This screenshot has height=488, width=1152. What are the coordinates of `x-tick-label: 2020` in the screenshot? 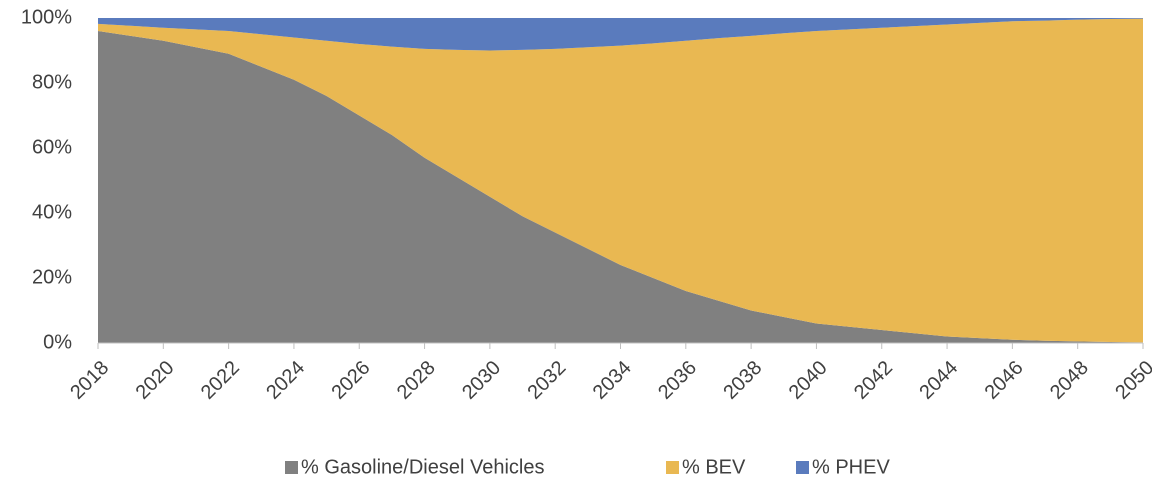 It's located at (155, 380).